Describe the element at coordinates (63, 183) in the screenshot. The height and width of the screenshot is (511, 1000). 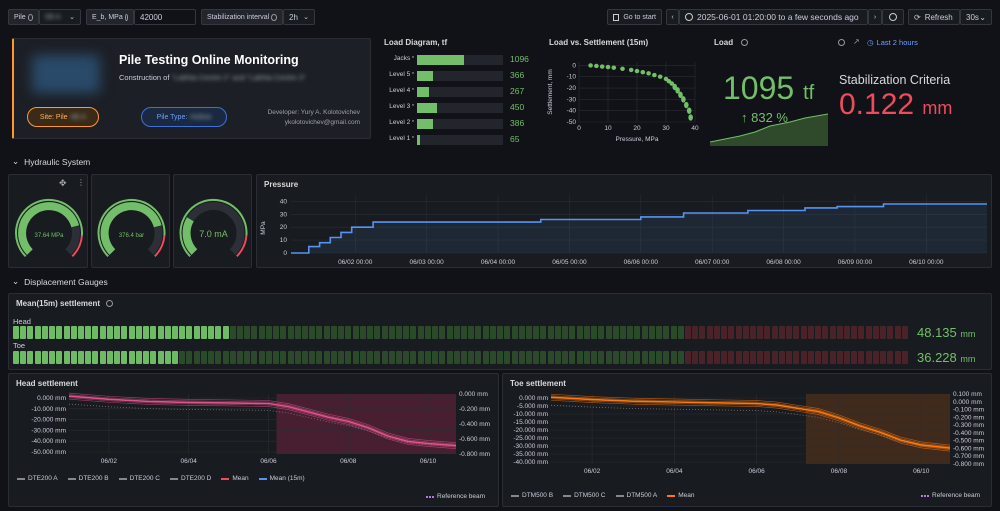
I see `move-icon: ✥` at that location.